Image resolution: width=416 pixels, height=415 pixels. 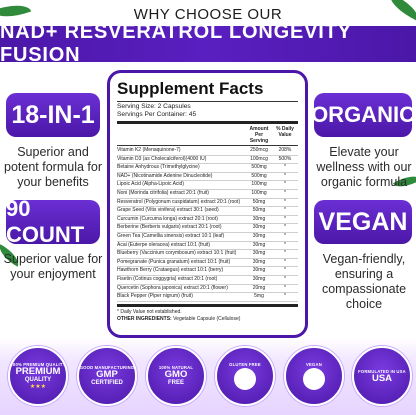 I want to click on dv-note: * Daily Value not established., so click(x=149, y=311).